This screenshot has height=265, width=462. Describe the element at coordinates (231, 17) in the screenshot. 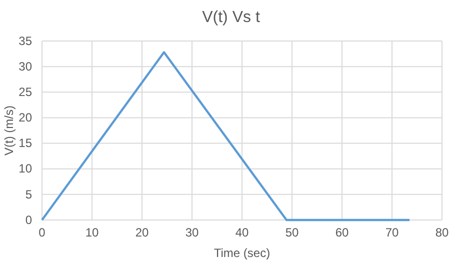

I see `chart-title: V(t) Vs t` at that location.